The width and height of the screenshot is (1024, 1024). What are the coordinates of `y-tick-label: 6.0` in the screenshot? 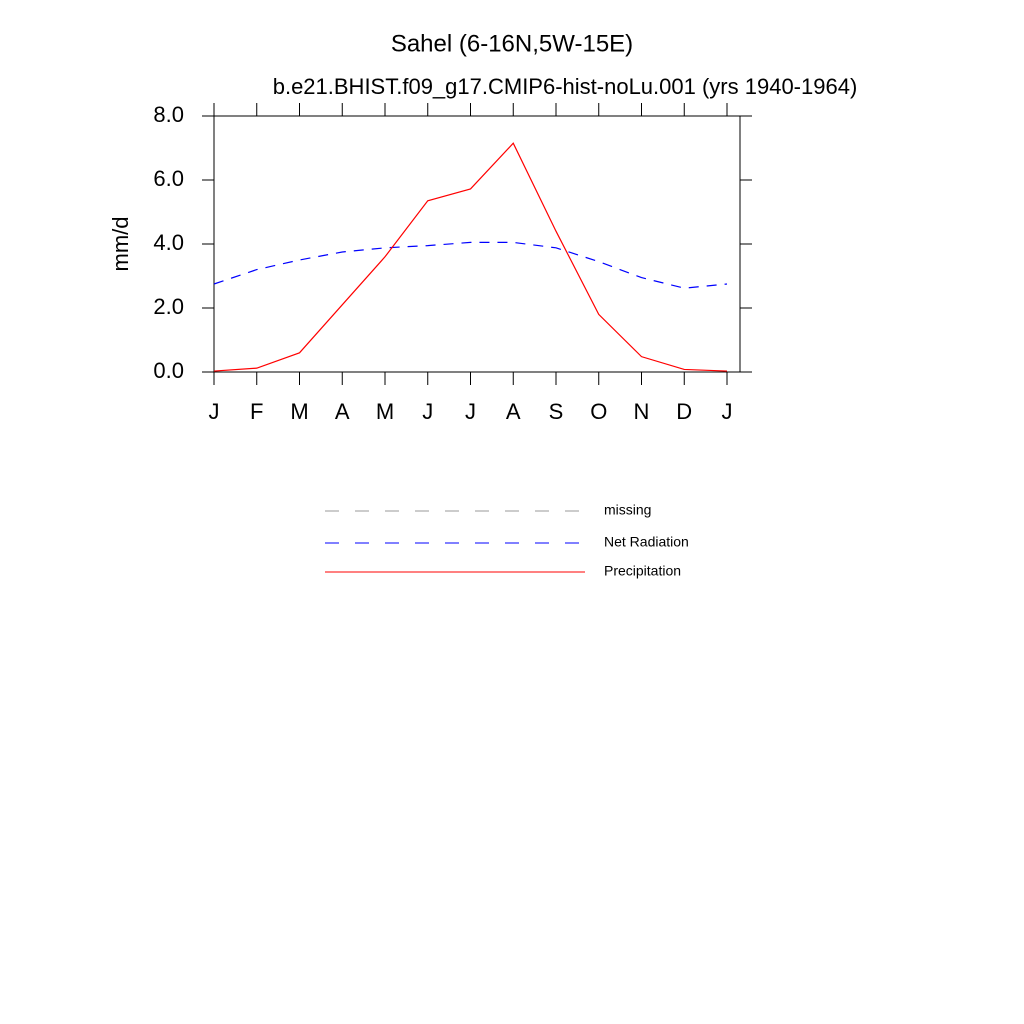 It's located at (168, 178).